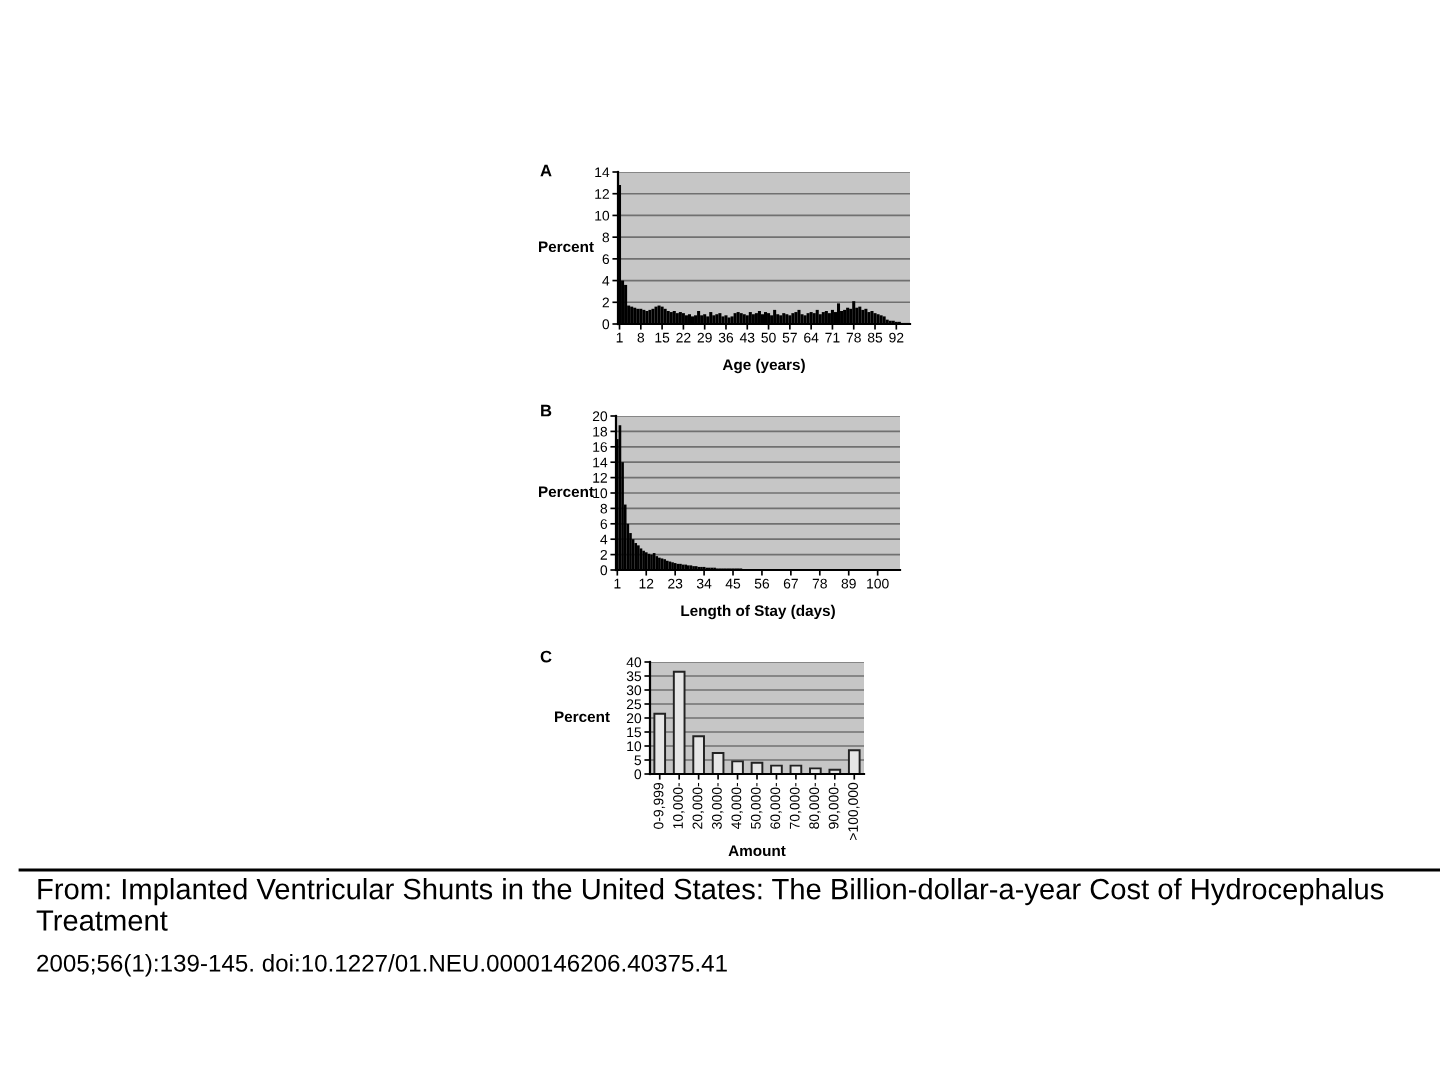 This screenshot has width=1440, height=1080. I want to click on text: From: Implanted Ventricular Shunts in the United States: The Billion-dollar-a-year Cost of Hydrocephalus Treatment, so click(710, 904).